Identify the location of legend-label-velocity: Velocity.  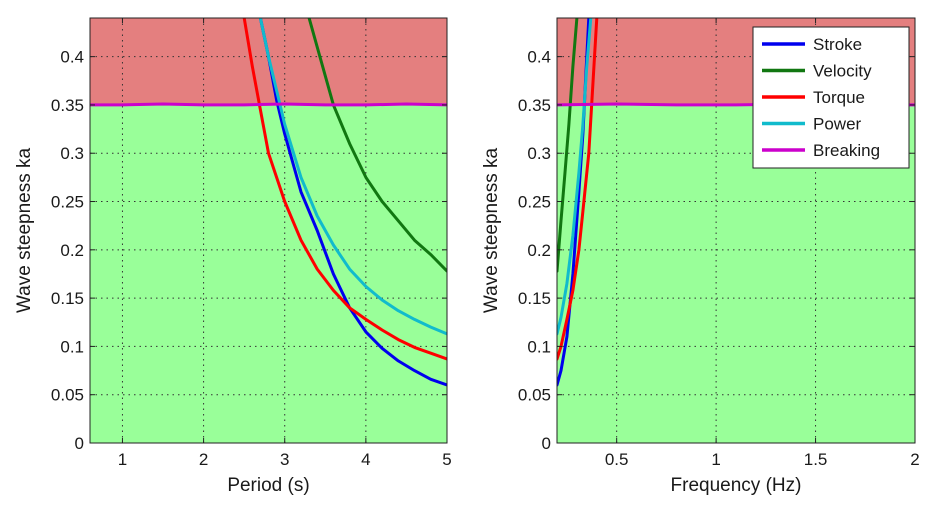
(842, 71).